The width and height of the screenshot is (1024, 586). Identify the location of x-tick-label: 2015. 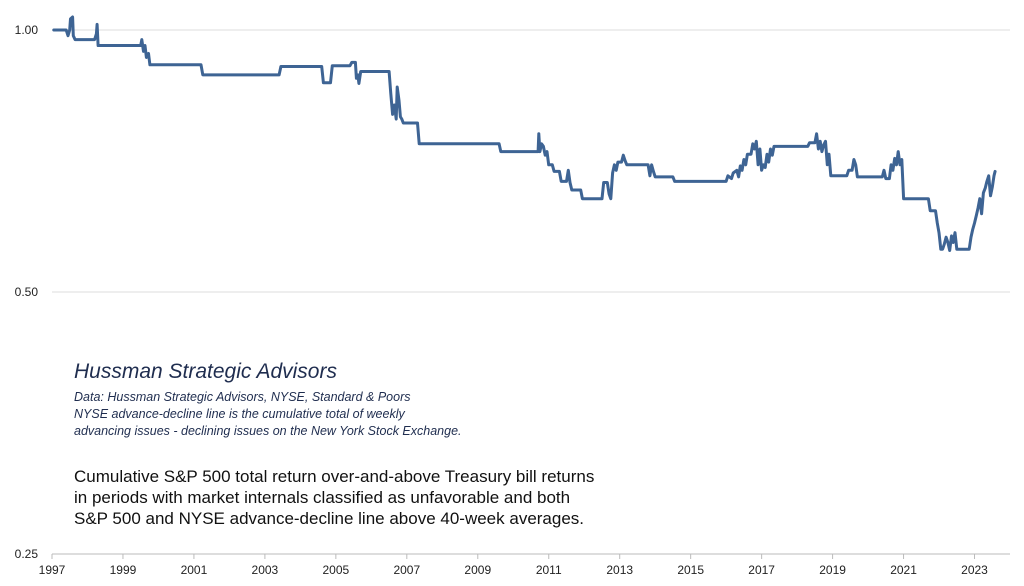
(690, 570).